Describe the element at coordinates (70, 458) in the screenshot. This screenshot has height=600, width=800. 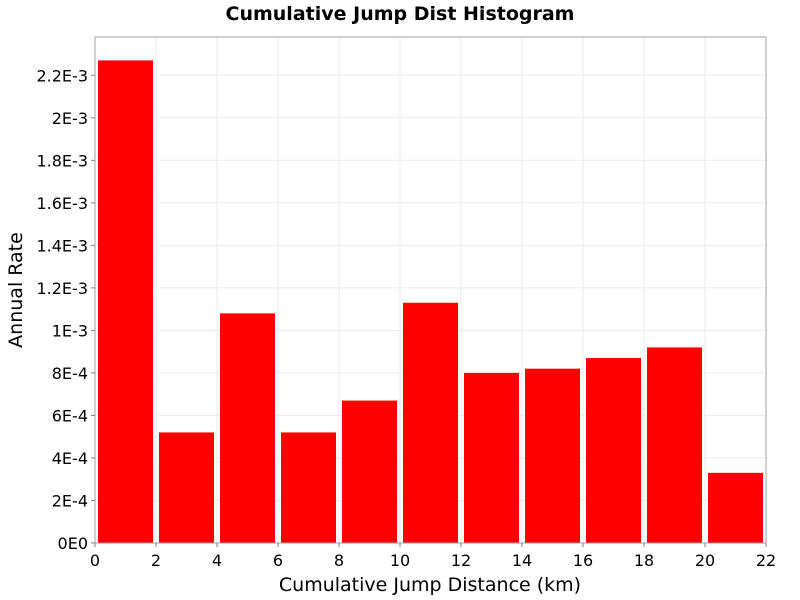
I see `y-tick-label: 4E-4` at that location.